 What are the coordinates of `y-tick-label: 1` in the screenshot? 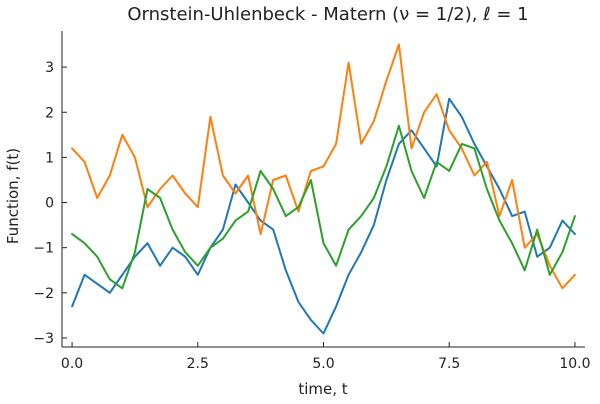 It's located at (49, 158).